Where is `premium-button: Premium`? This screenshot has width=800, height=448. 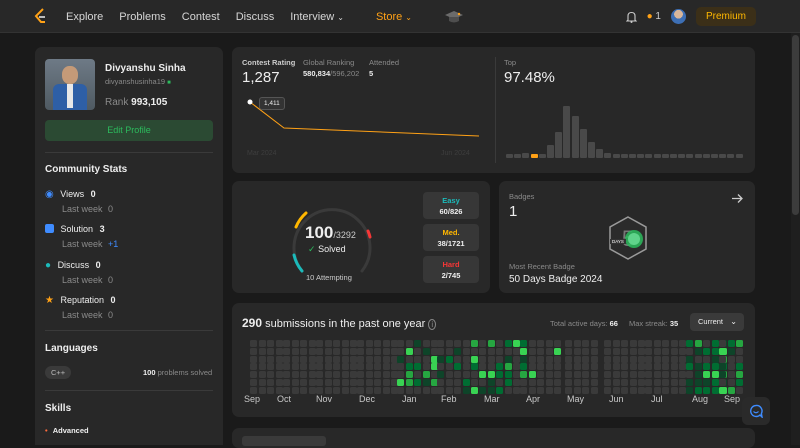 premium-button: Premium is located at coordinates (725, 16).